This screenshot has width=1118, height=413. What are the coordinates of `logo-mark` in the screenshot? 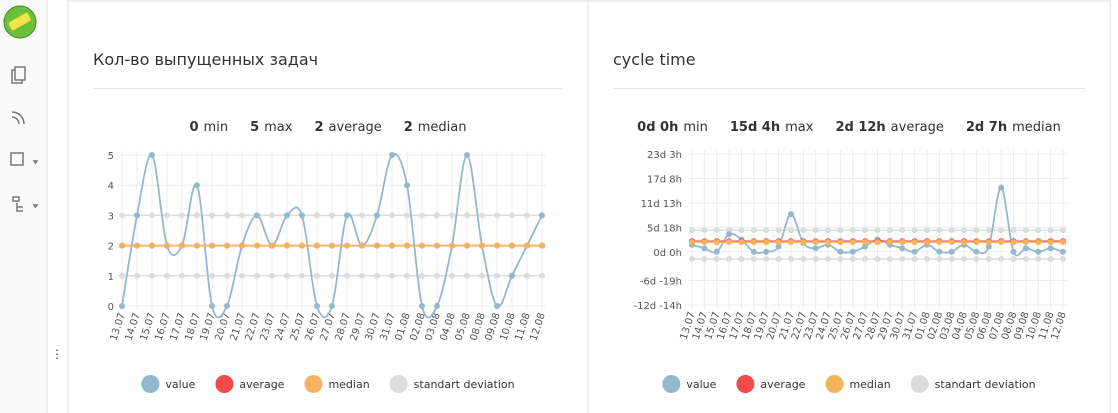 It's located at (19, 21).